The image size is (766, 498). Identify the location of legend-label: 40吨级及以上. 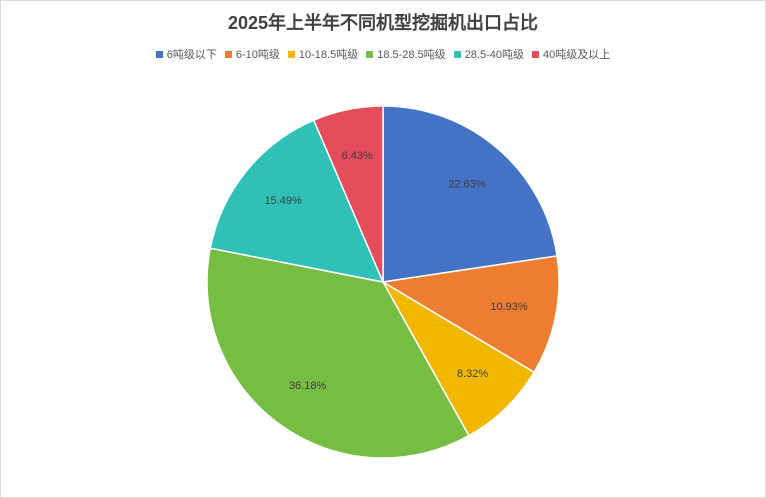
(577, 55).